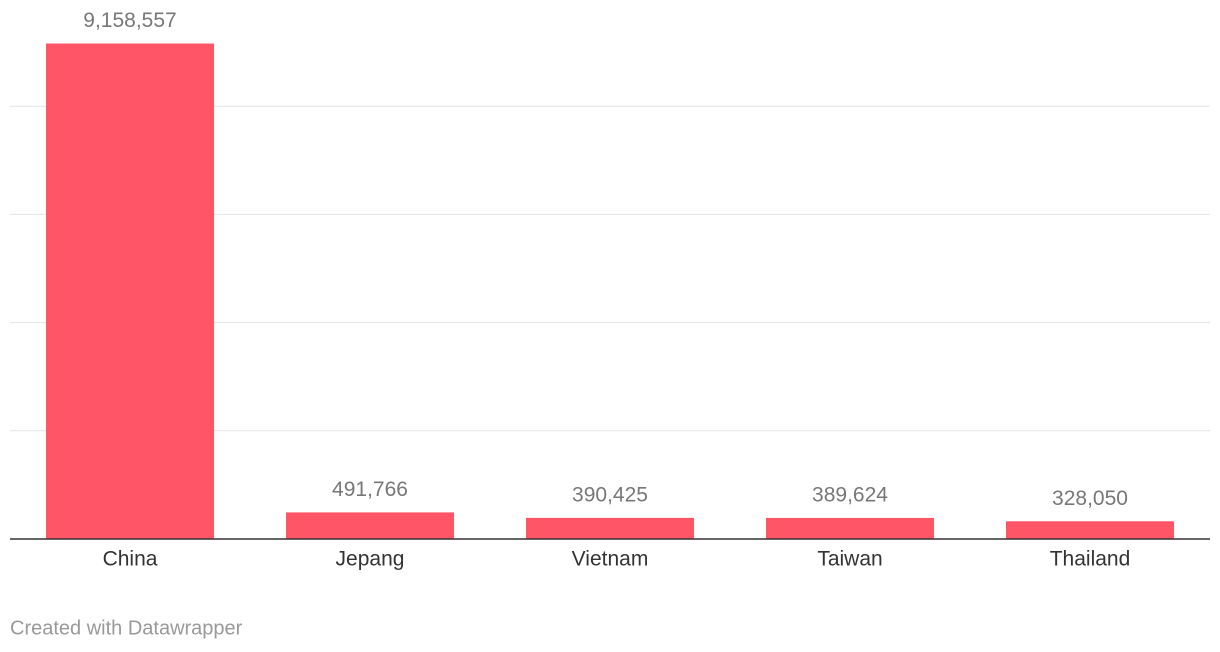 The height and width of the screenshot is (652, 1220). Describe the element at coordinates (610, 559) in the screenshot. I see `x-tick-label: Vietnam` at that location.